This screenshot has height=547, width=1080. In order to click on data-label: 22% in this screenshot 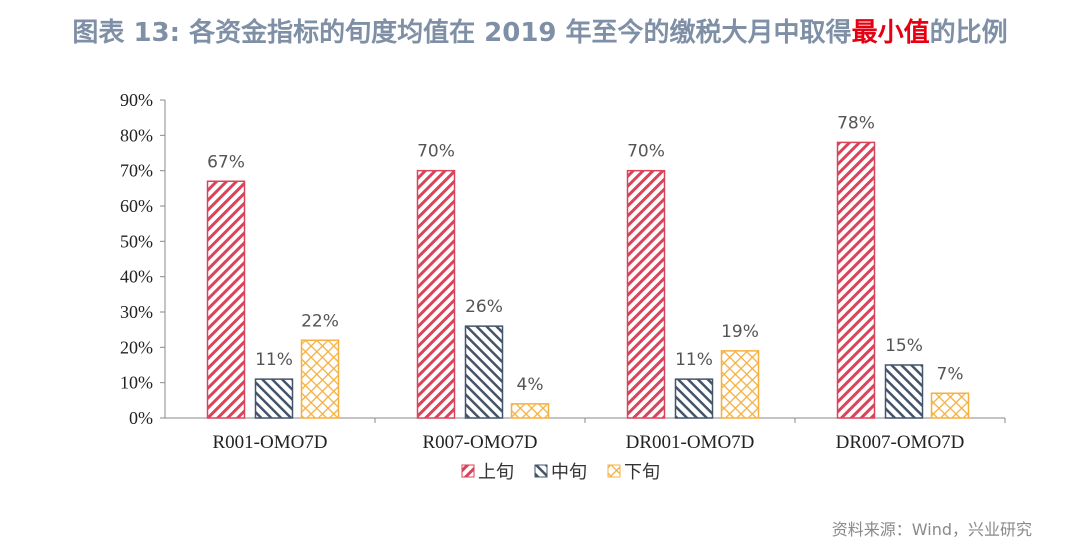, I will do `click(320, 321)`.